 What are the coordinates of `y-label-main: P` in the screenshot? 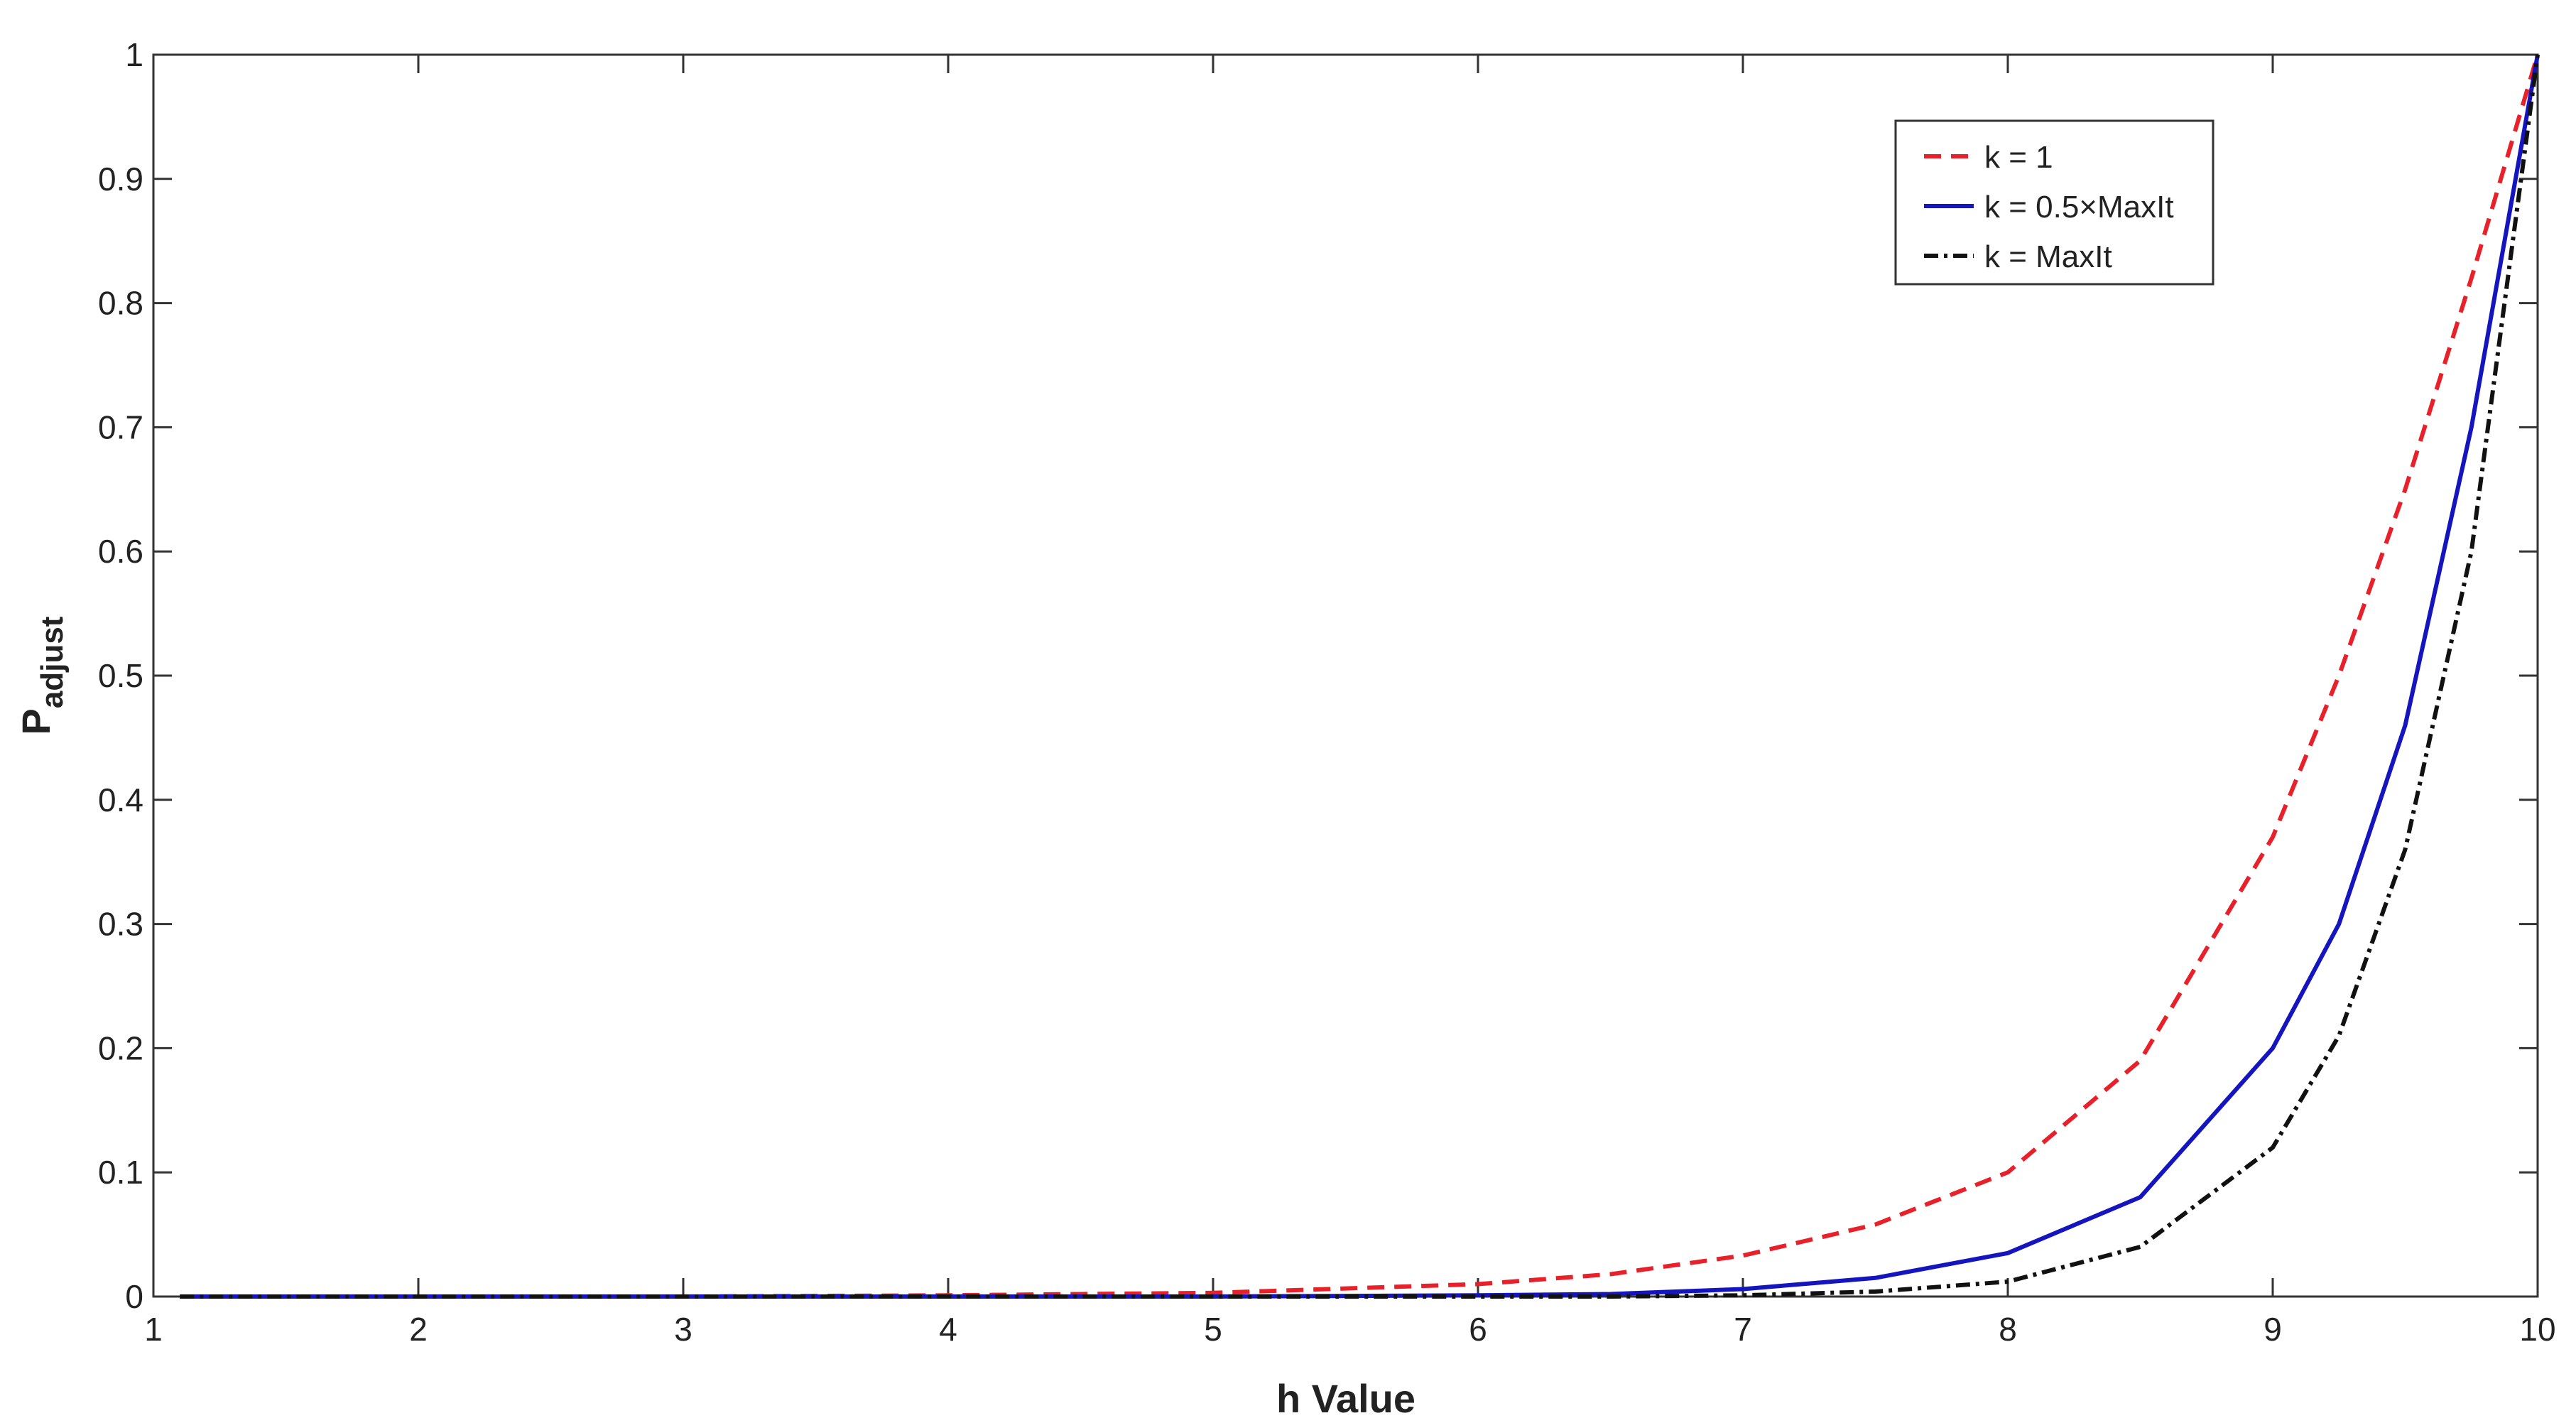 It's located at (35, 721).